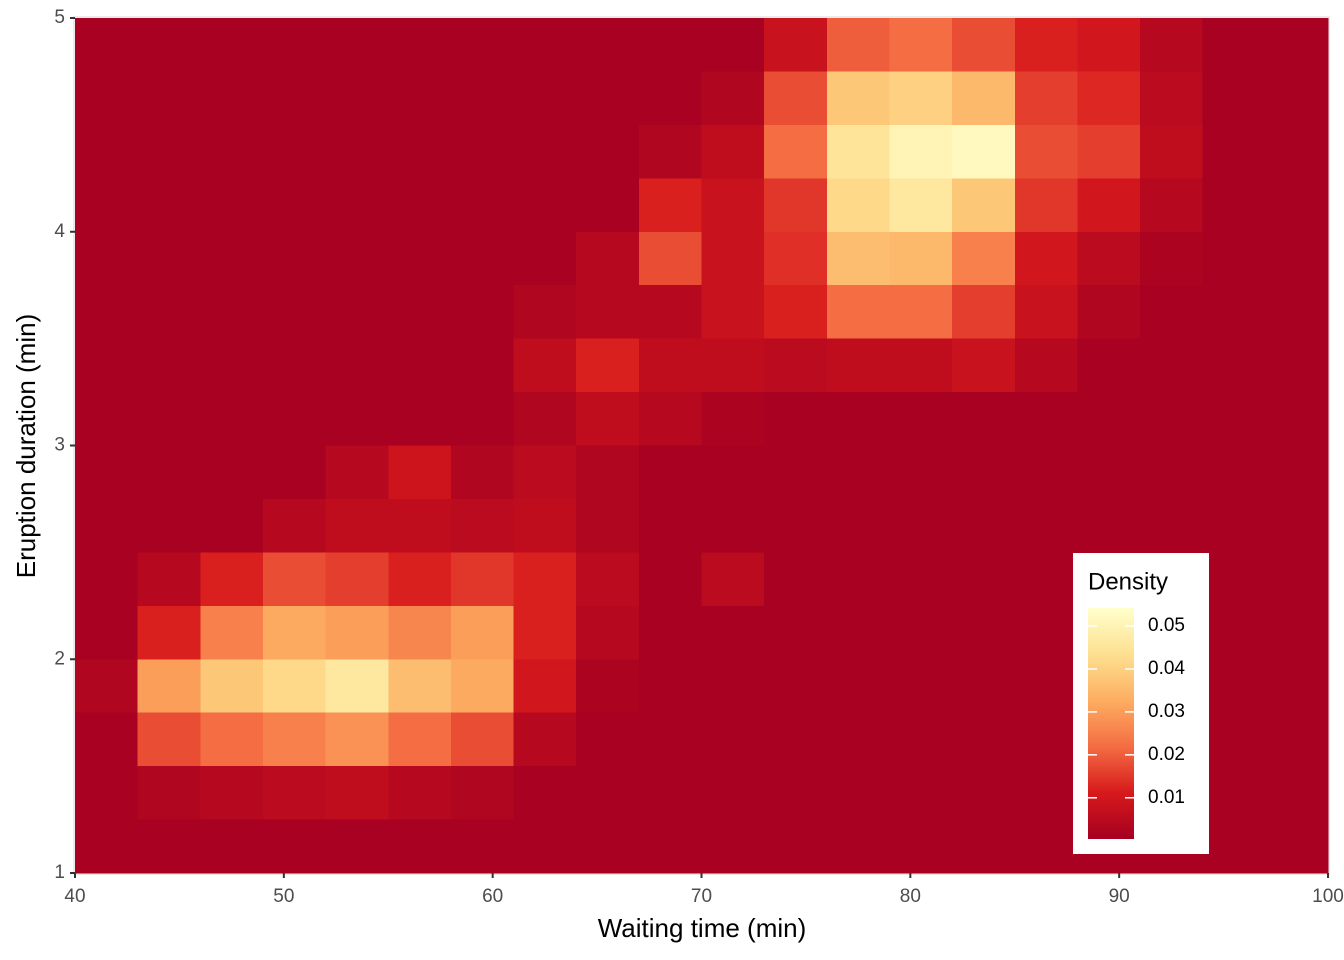 This screenshot has height=960, width=1344. Describe the element at coordinates (910, 896) in the screenshot. I see `x-tick-label: 80` at that location.